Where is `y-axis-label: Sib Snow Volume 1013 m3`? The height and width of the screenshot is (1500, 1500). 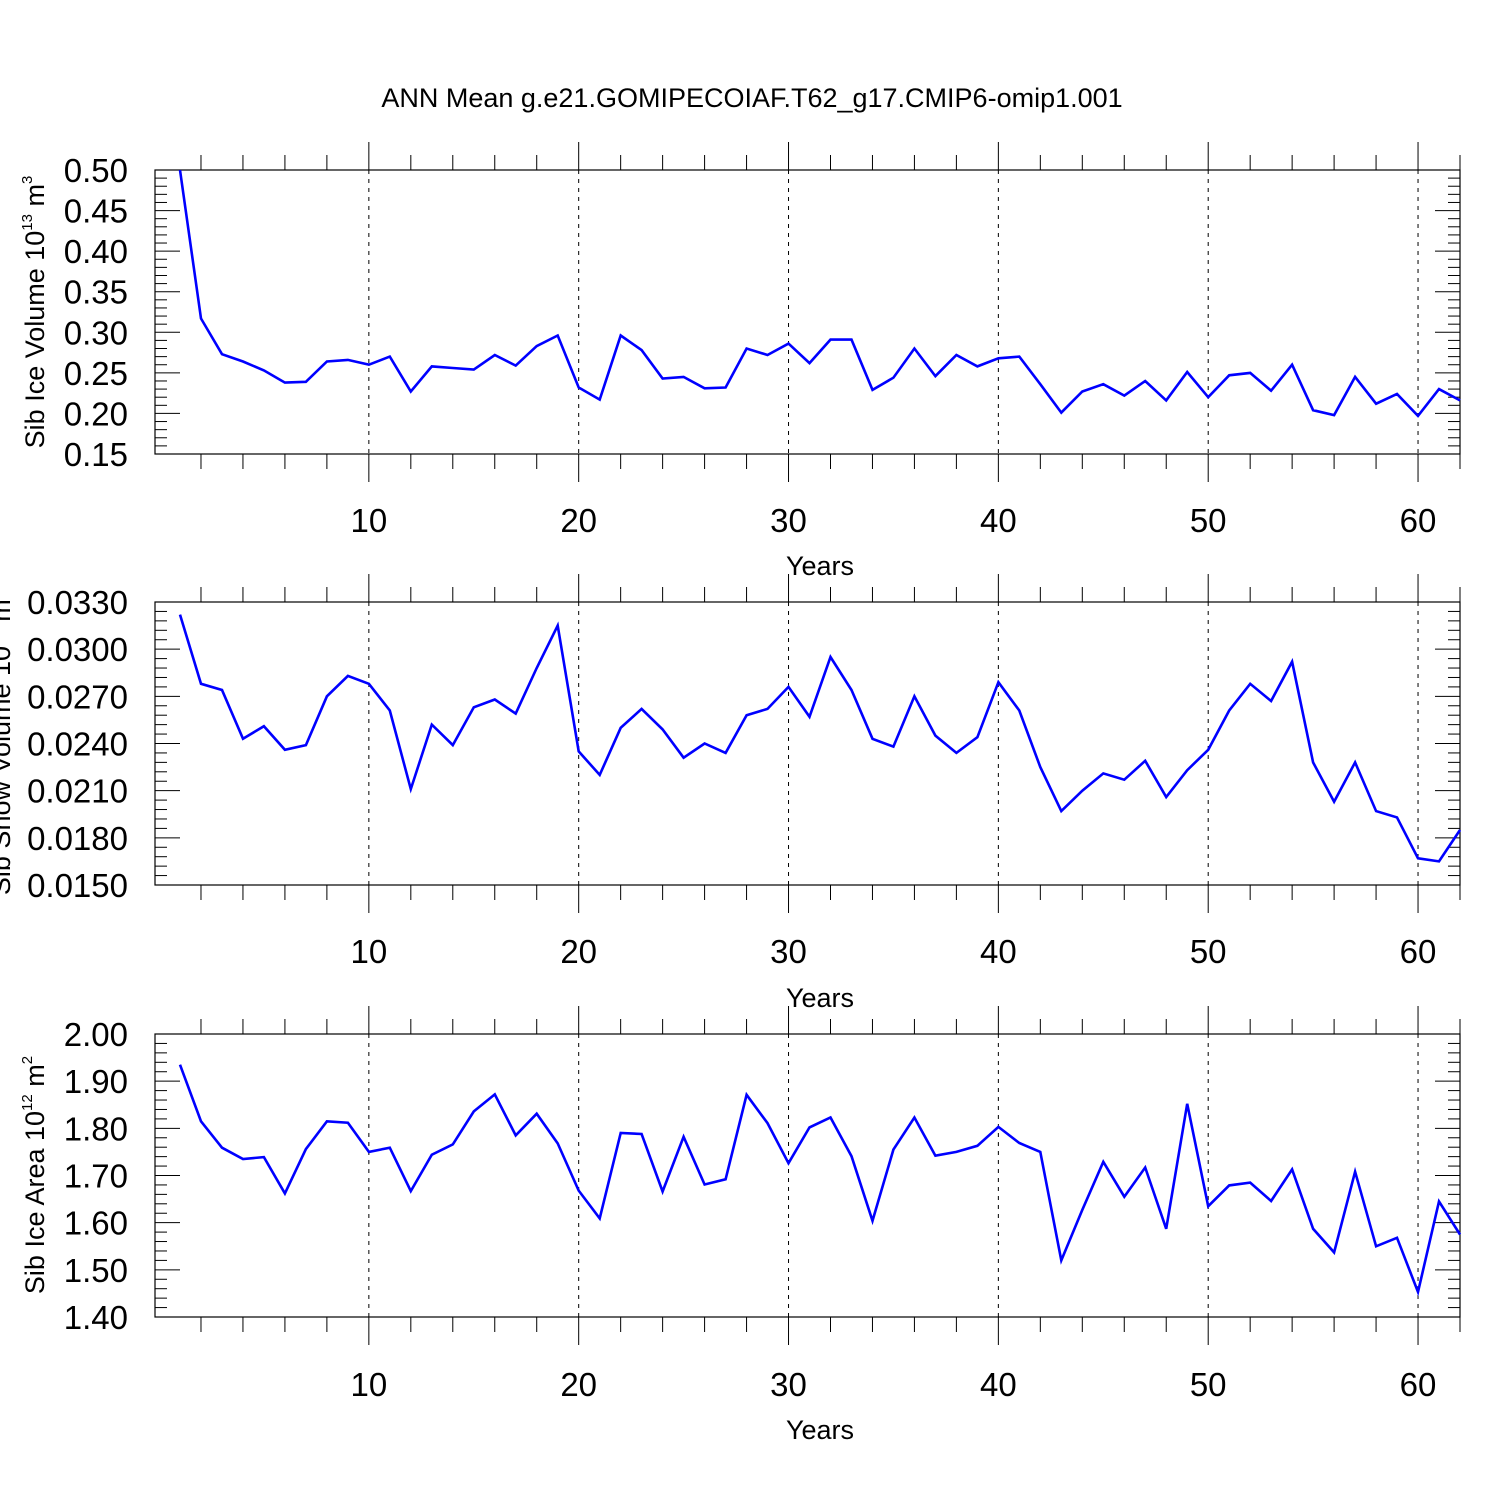
y-axis-label: Sib Snow Volume 1013 m3 is located at coordinates (8, 743).